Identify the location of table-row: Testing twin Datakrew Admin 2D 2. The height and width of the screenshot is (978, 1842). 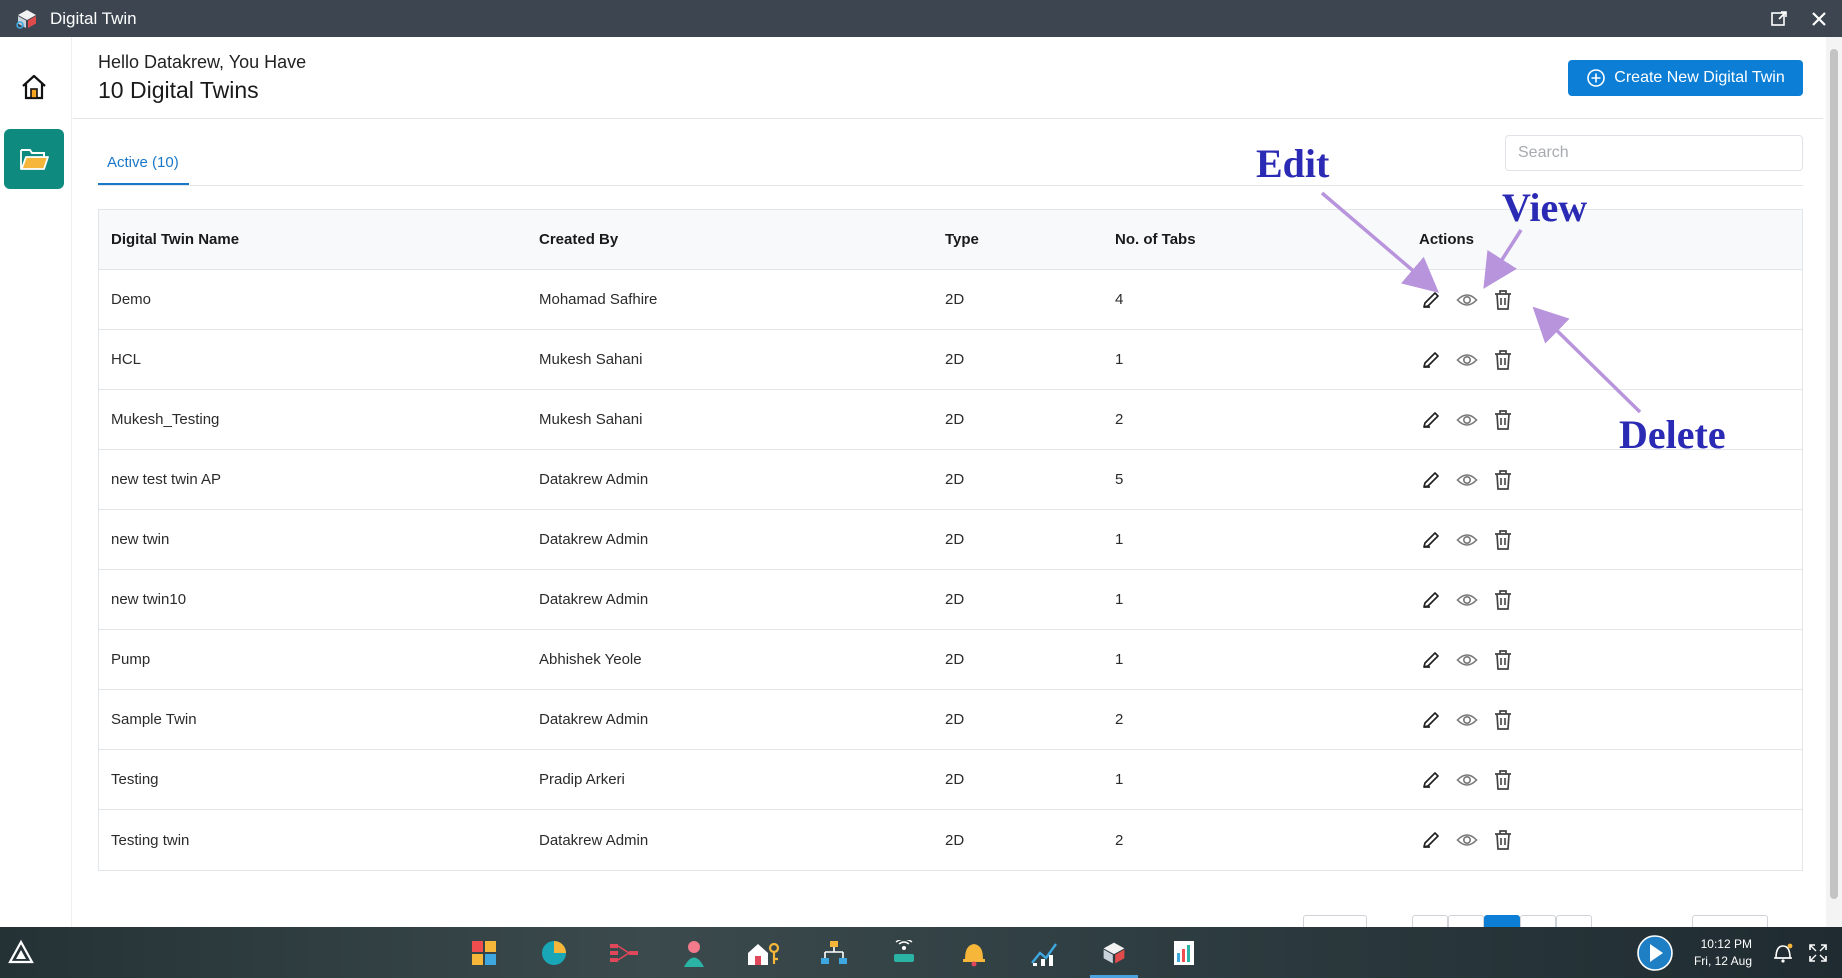
(950, 840).